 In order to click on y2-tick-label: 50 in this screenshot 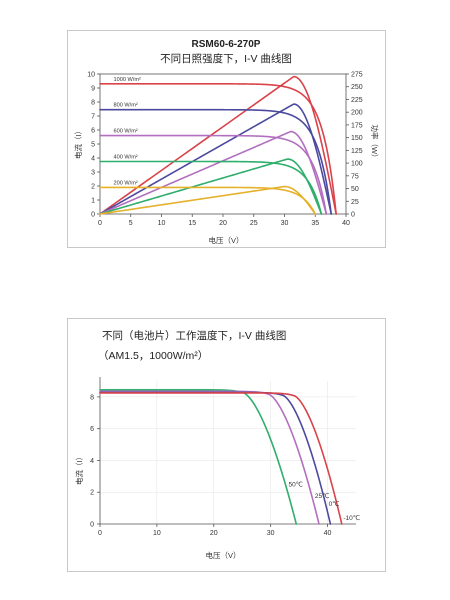, I will do `click(355, 189)`.